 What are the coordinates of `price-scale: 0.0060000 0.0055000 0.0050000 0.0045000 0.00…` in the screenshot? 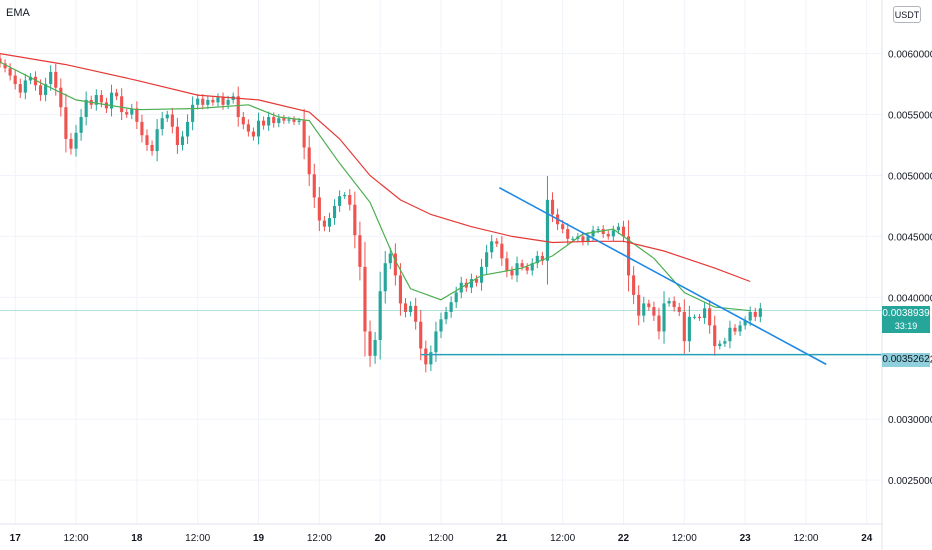 It's located at (910, 269).